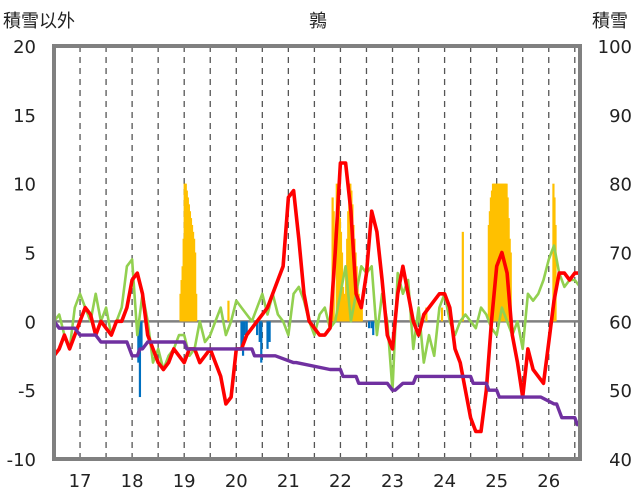 The height and width of the screenshot is (501, 636). Describe the element at coordinates (610, 21) in the screenshot. I see `y-axis-right-title: 積雪` at that location.